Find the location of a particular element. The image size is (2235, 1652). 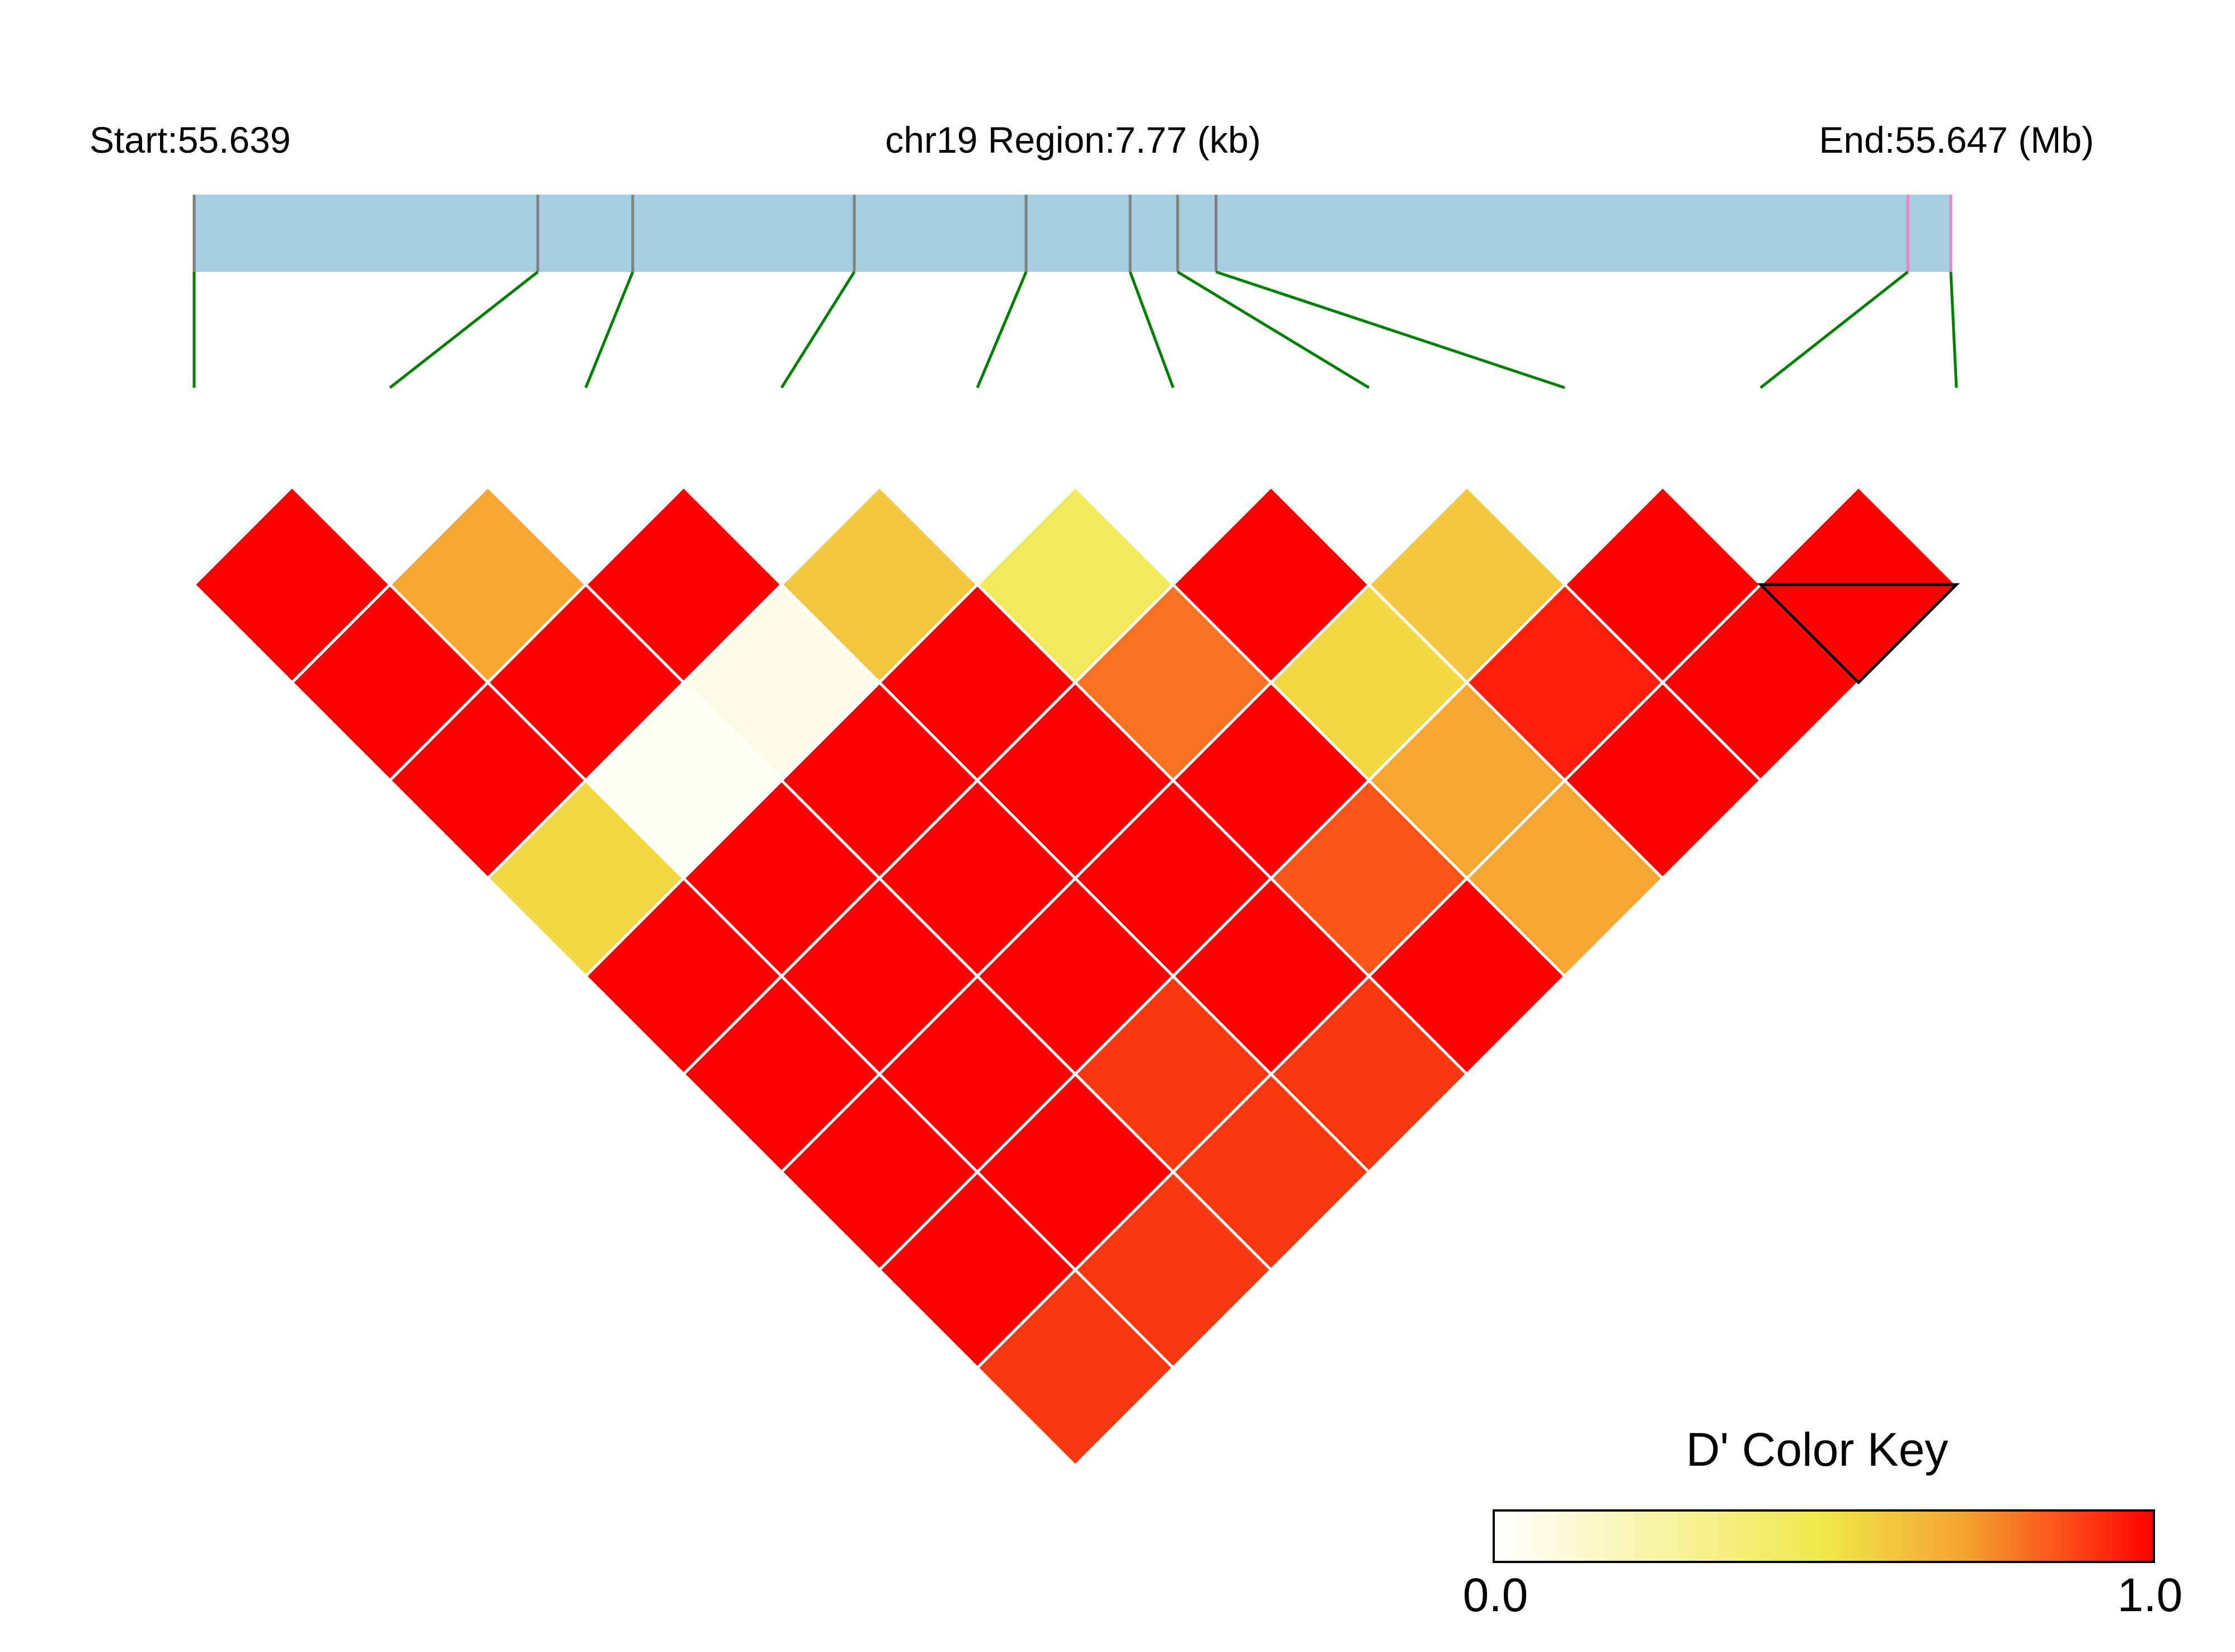

color-key-max-label: 1.0 is located at coordinates (2150, 1595).